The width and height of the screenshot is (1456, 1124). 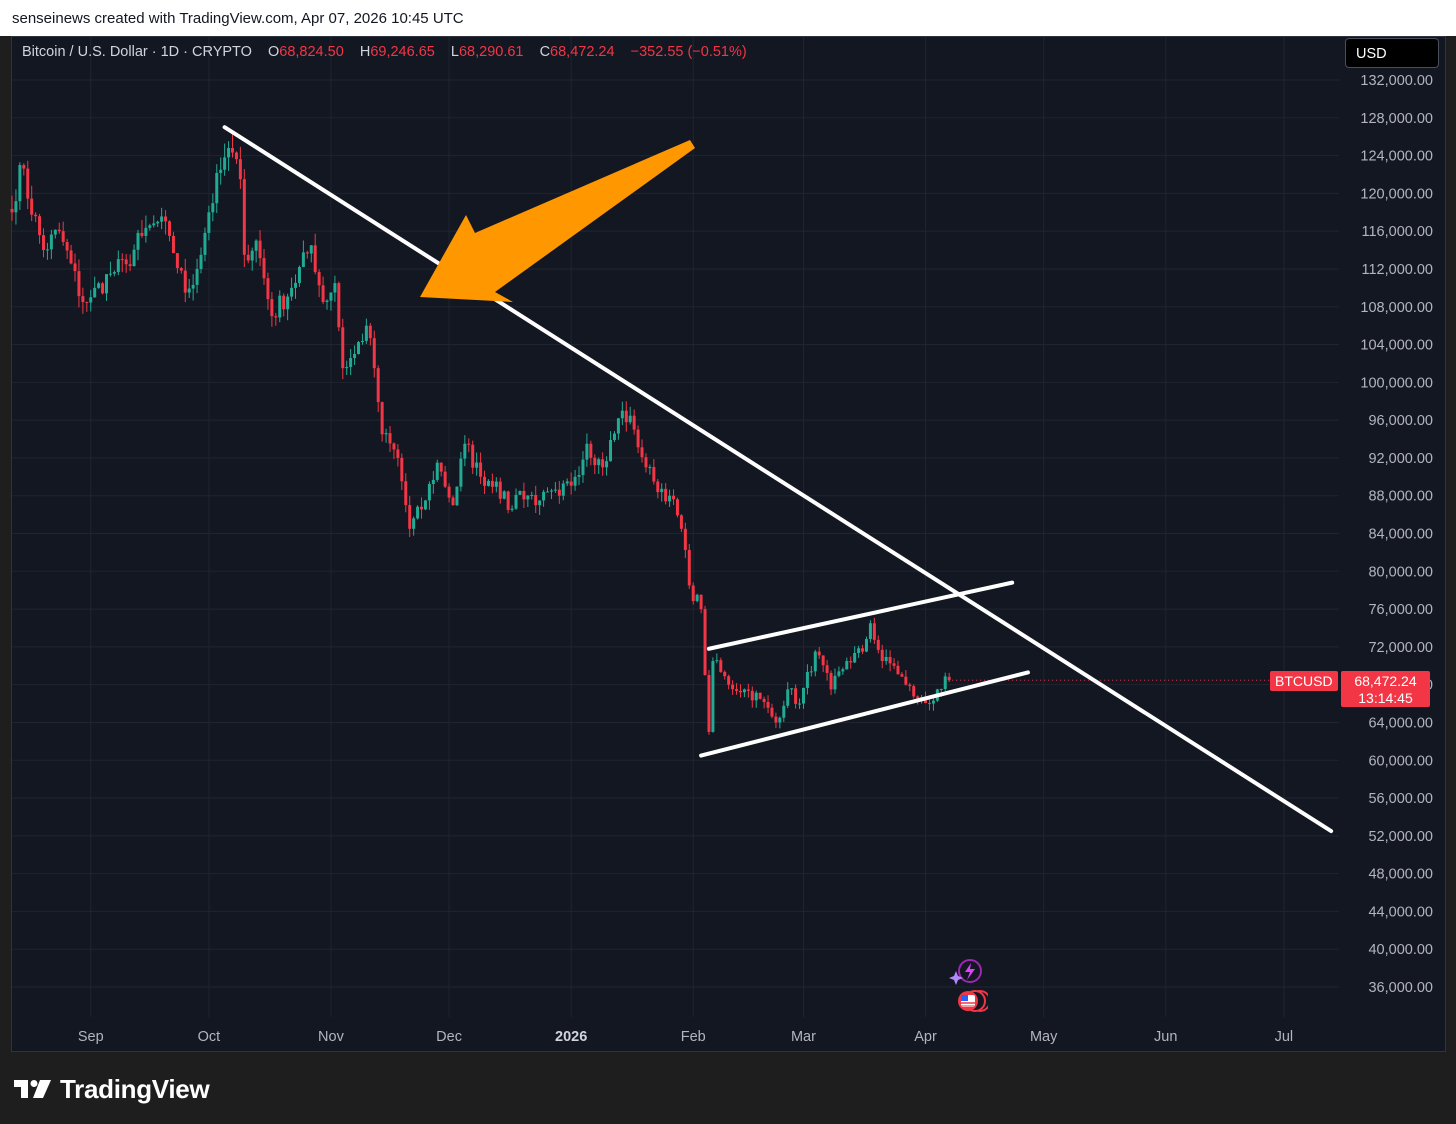 What do you see at coordinates (968, 986) in the screenshot?
I see `events-icon` at bounding box center [968, 986].